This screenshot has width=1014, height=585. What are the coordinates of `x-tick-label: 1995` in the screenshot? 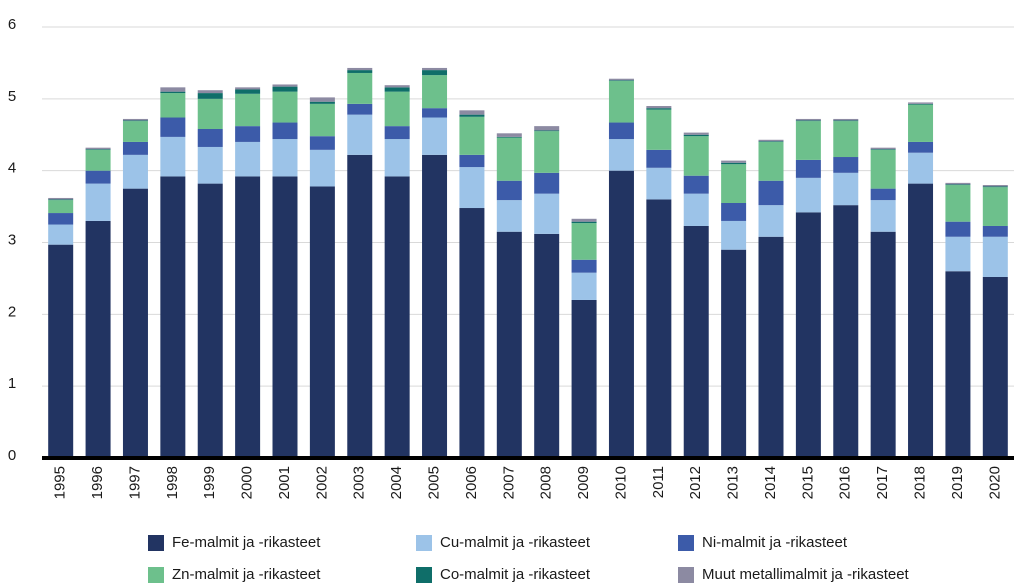 It's located at (60, 482).